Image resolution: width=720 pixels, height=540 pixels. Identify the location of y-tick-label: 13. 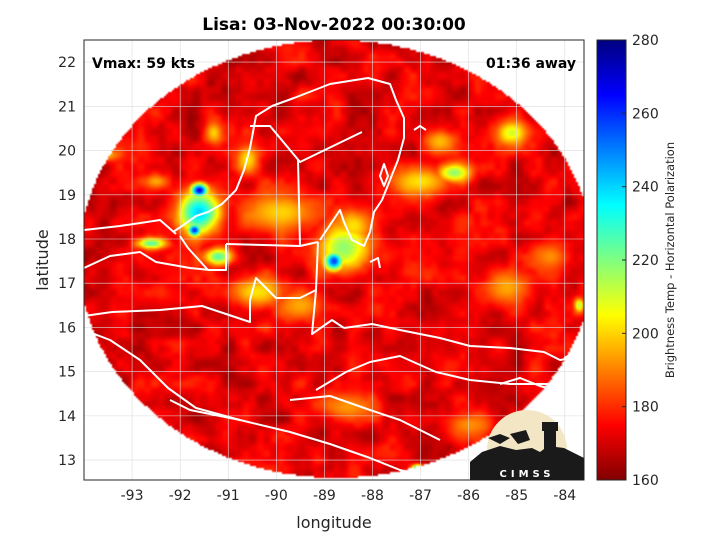
(67, 461).